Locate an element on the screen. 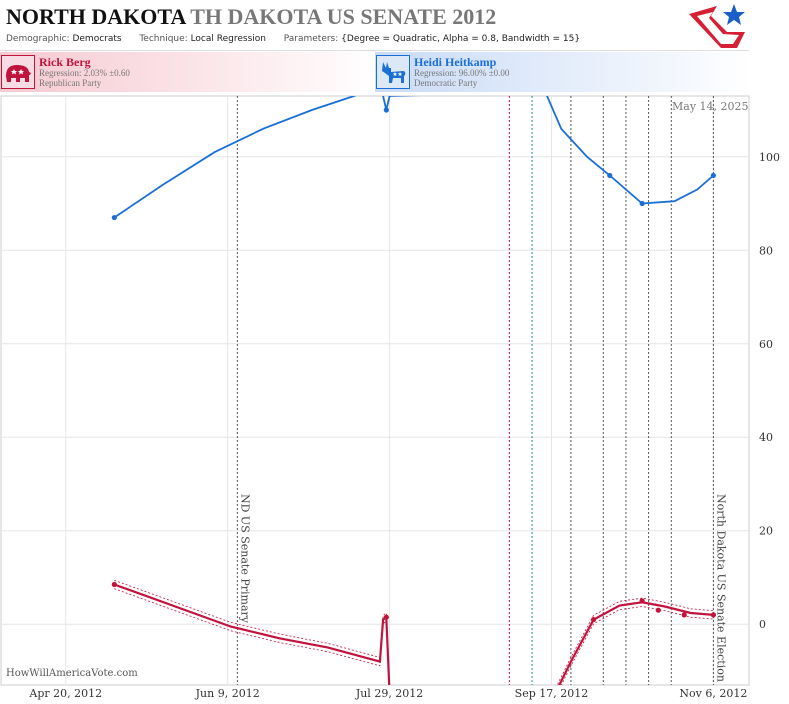 The height and width of the screenshot is (704, 789). technique-value: Local Regression is located at coordinates (228, 39).